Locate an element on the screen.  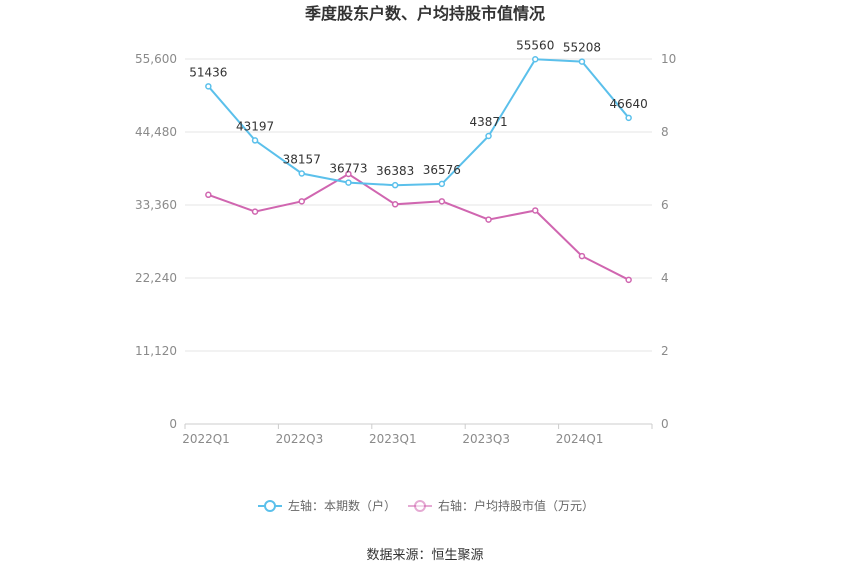
right-tick-label: 2 is located at coordinates (665, 351).